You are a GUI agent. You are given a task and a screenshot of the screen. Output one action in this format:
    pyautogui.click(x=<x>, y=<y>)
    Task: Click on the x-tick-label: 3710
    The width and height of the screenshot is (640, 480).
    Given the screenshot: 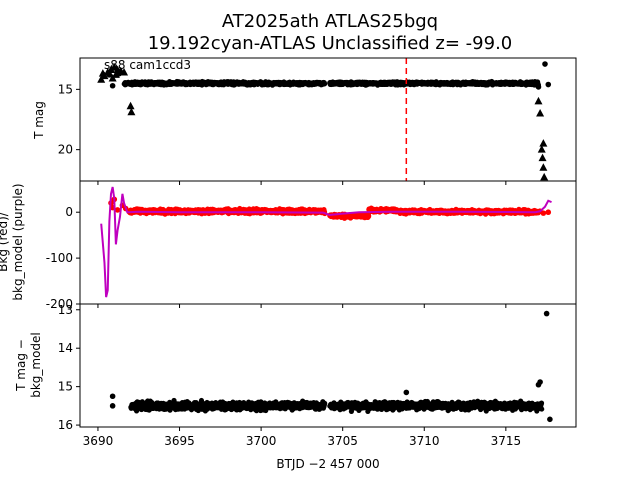 What is the action you would take?
    pyautogui.click(x=424, y=441)
    